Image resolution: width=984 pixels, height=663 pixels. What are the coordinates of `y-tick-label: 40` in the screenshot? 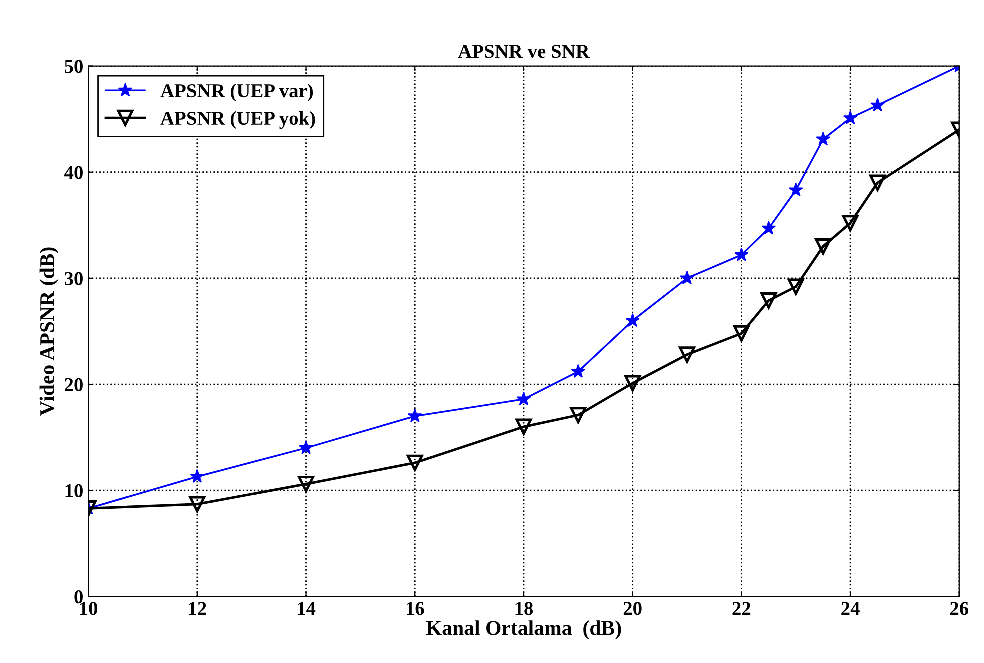 It's located at (73, 173).